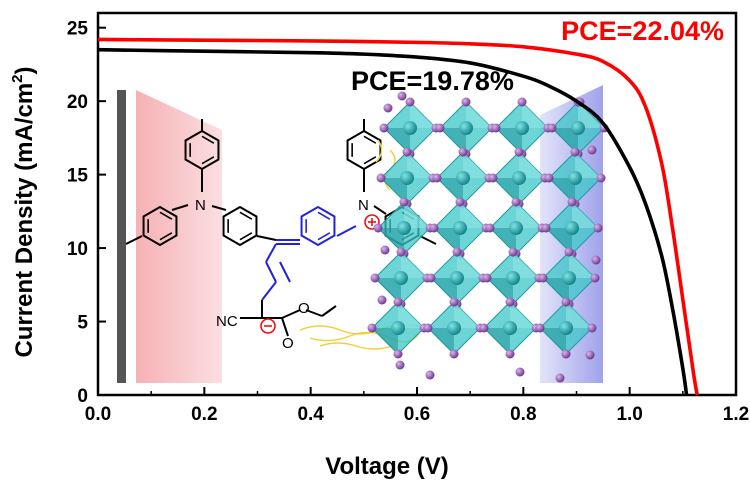  Describe the element at coordinates (387, 466) in the screenshot. I see `x-axis-title: Voltage (V)` at that location.